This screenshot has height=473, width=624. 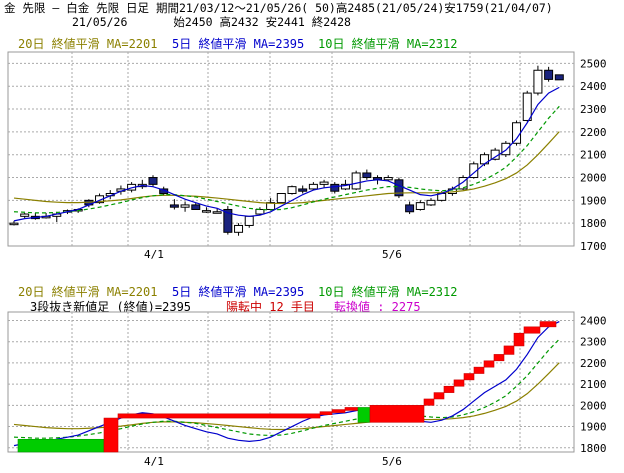 What do you see at coordinates (593, 63) in the screenshot?
I see `top-y-tick-label: 2500` at bounding box center [593, 63].